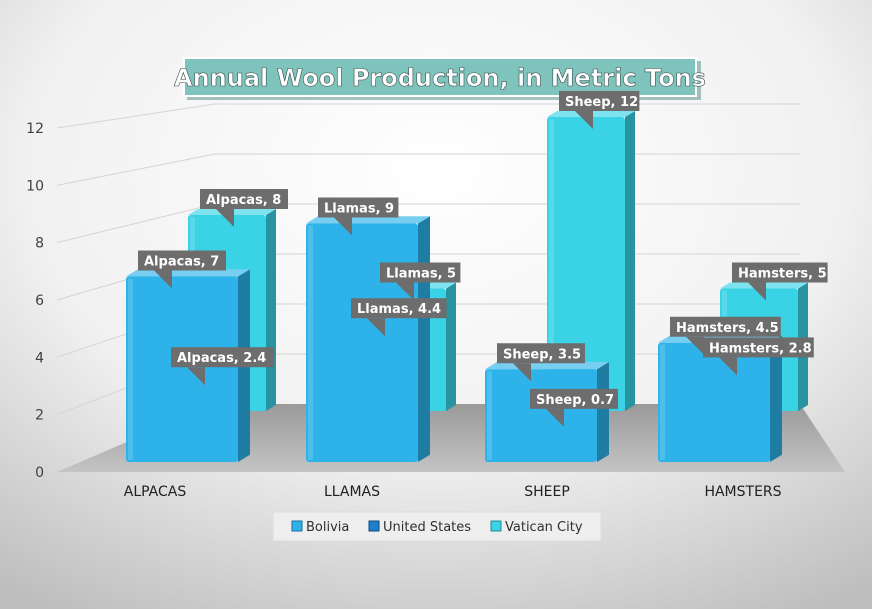 The width and height of the screenshot is (872, 609). What do you see at coordinates (427, 527) in the screenshot?
I see `legend-label: United States` at bounding box center [427, 527].